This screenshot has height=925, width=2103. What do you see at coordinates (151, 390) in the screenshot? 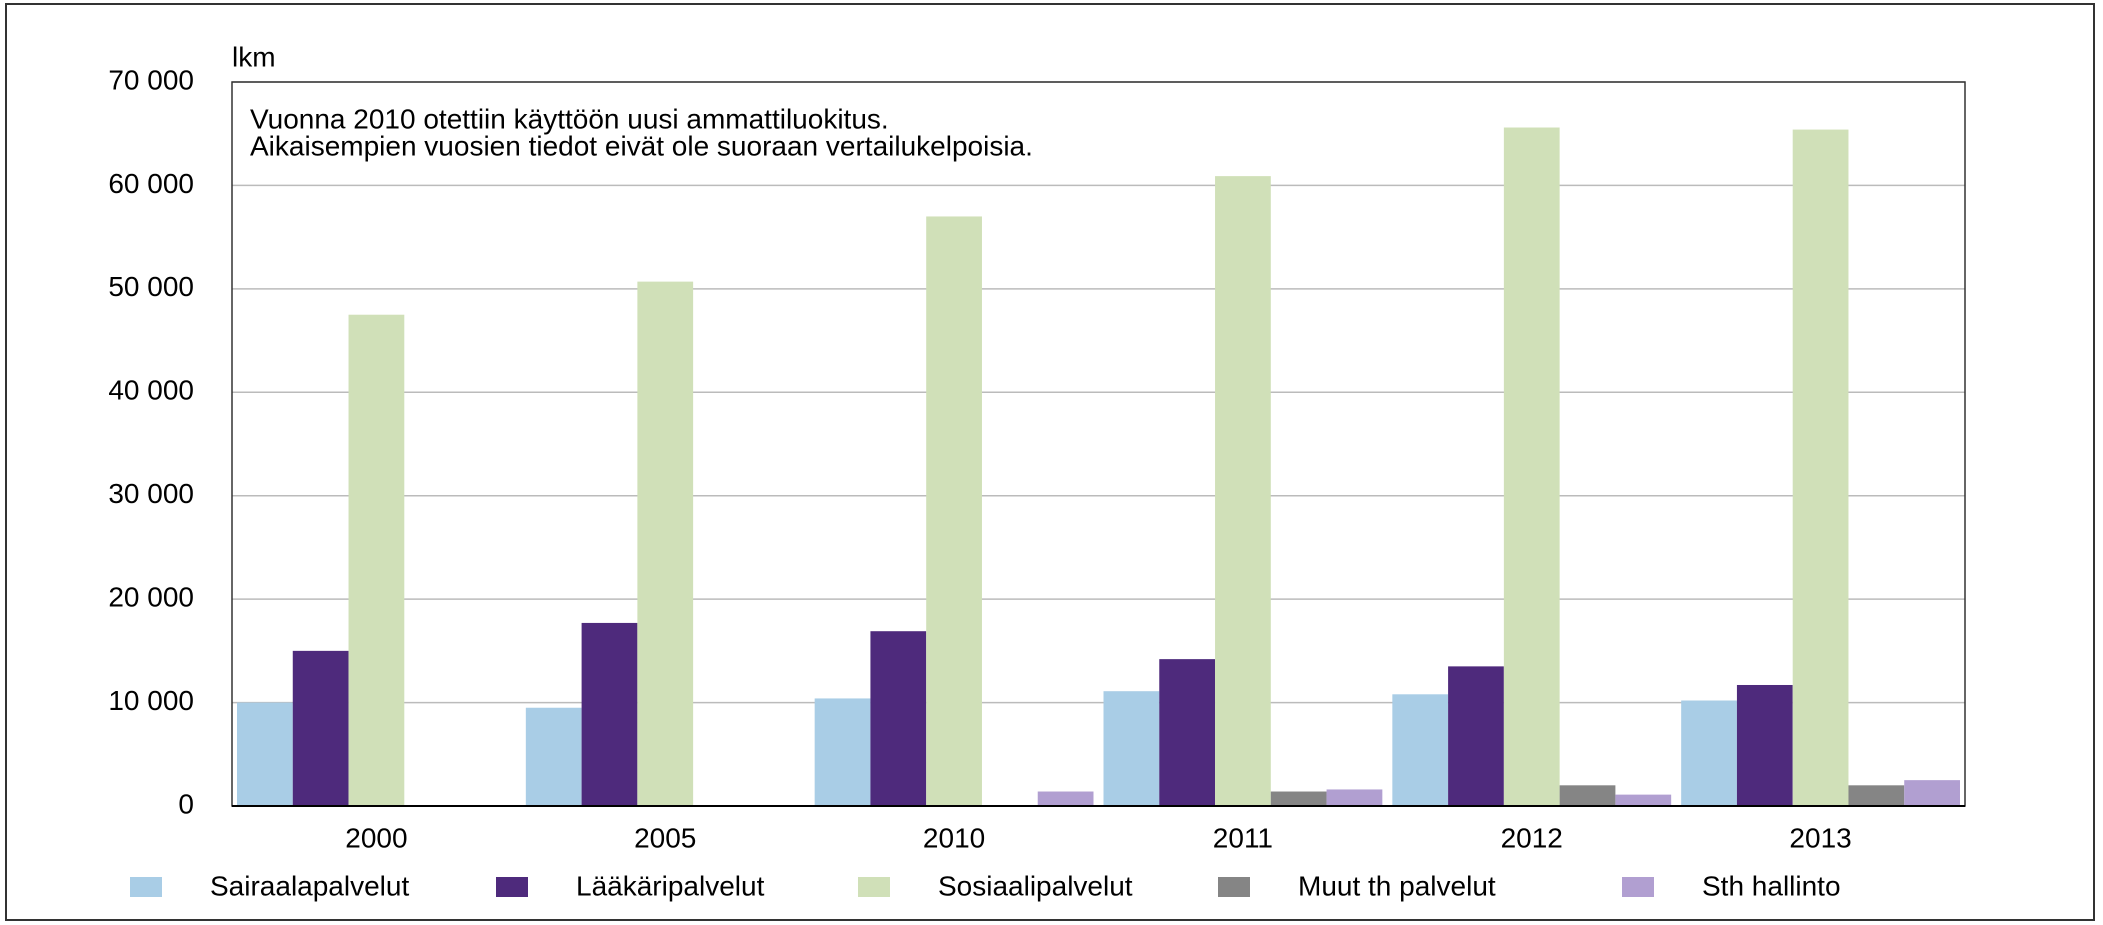
I see `y-tick-label: 40 000` at bounding box center [151, 390].